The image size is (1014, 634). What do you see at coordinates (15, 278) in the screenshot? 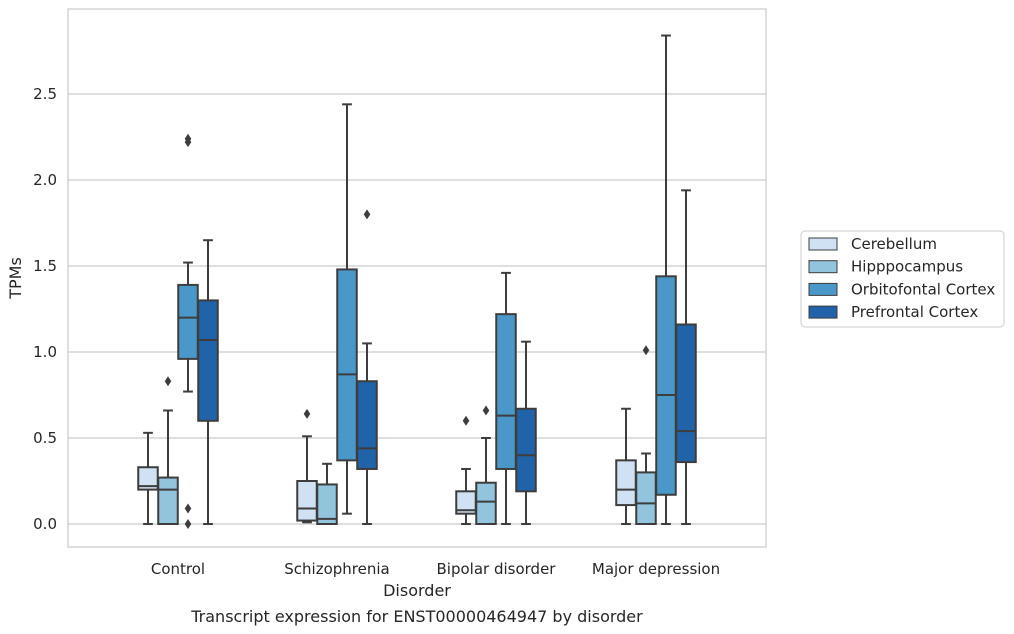
I see `y-axis-title: TPMs` at bounding box center [15, 278].